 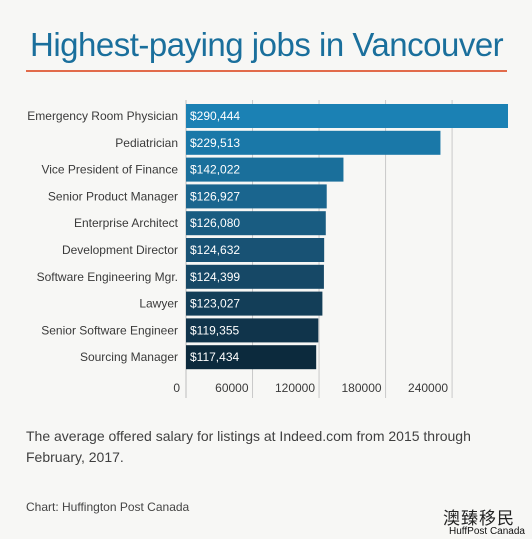 What do you see at coordinates (107, 277) in the screenshot?
I see `category-label: Software Engineering Mgr.` at bounding box center [107, 277].